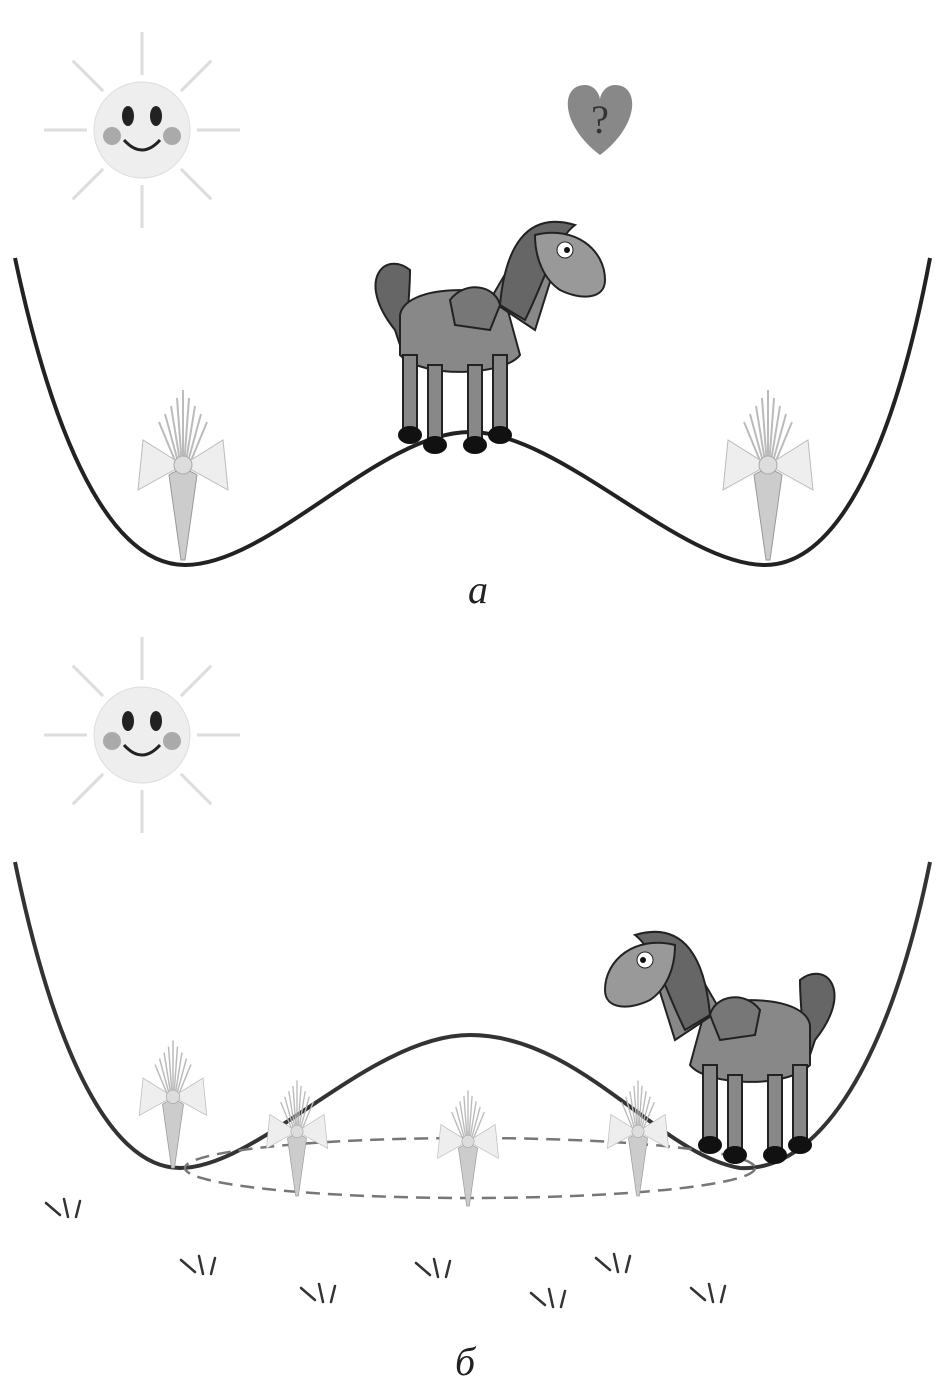 The height and width of the screenshot is (1400, 948). I want to click on caption-b: б, so click(466, 1361).